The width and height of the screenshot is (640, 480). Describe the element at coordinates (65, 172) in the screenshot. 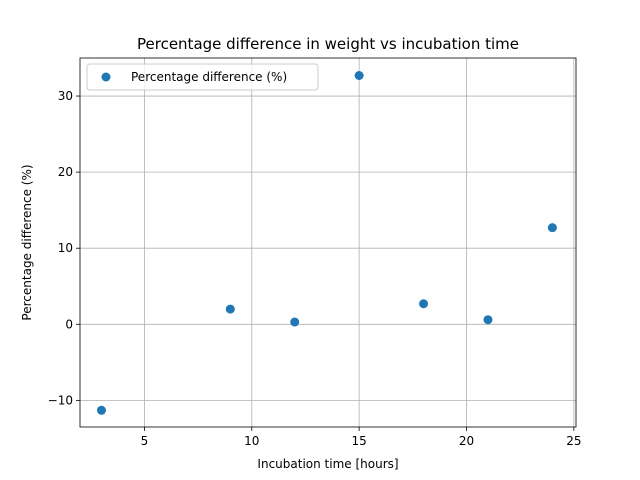

I see `y-tick-label: 20` at that location.